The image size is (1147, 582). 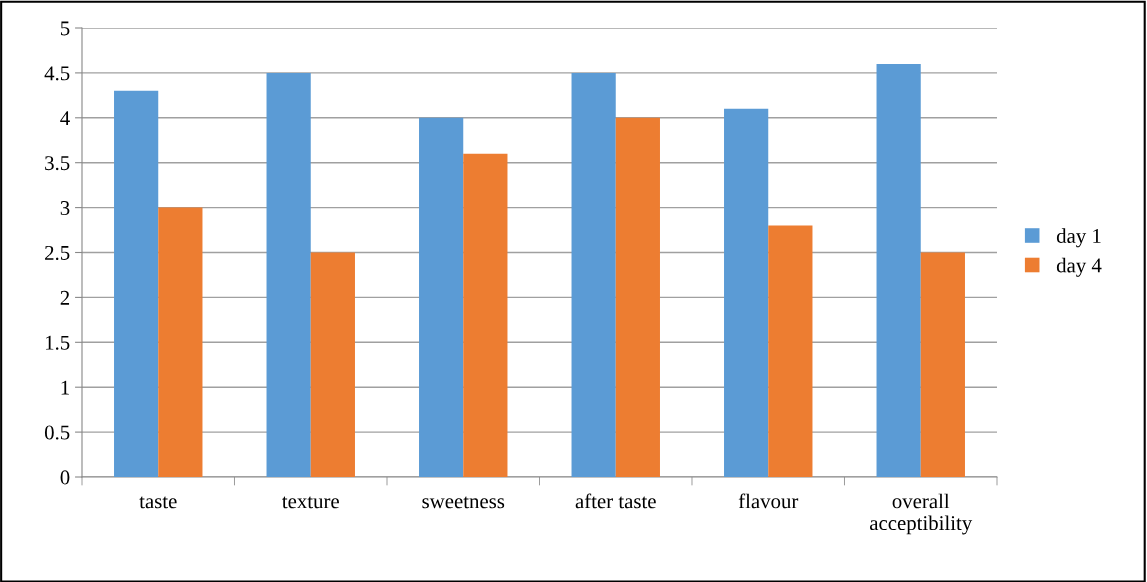 What do you see at coordinates (65, 28) in the screenshot?
I see `y-tick-label: 5` at bounding box center [65, 28].